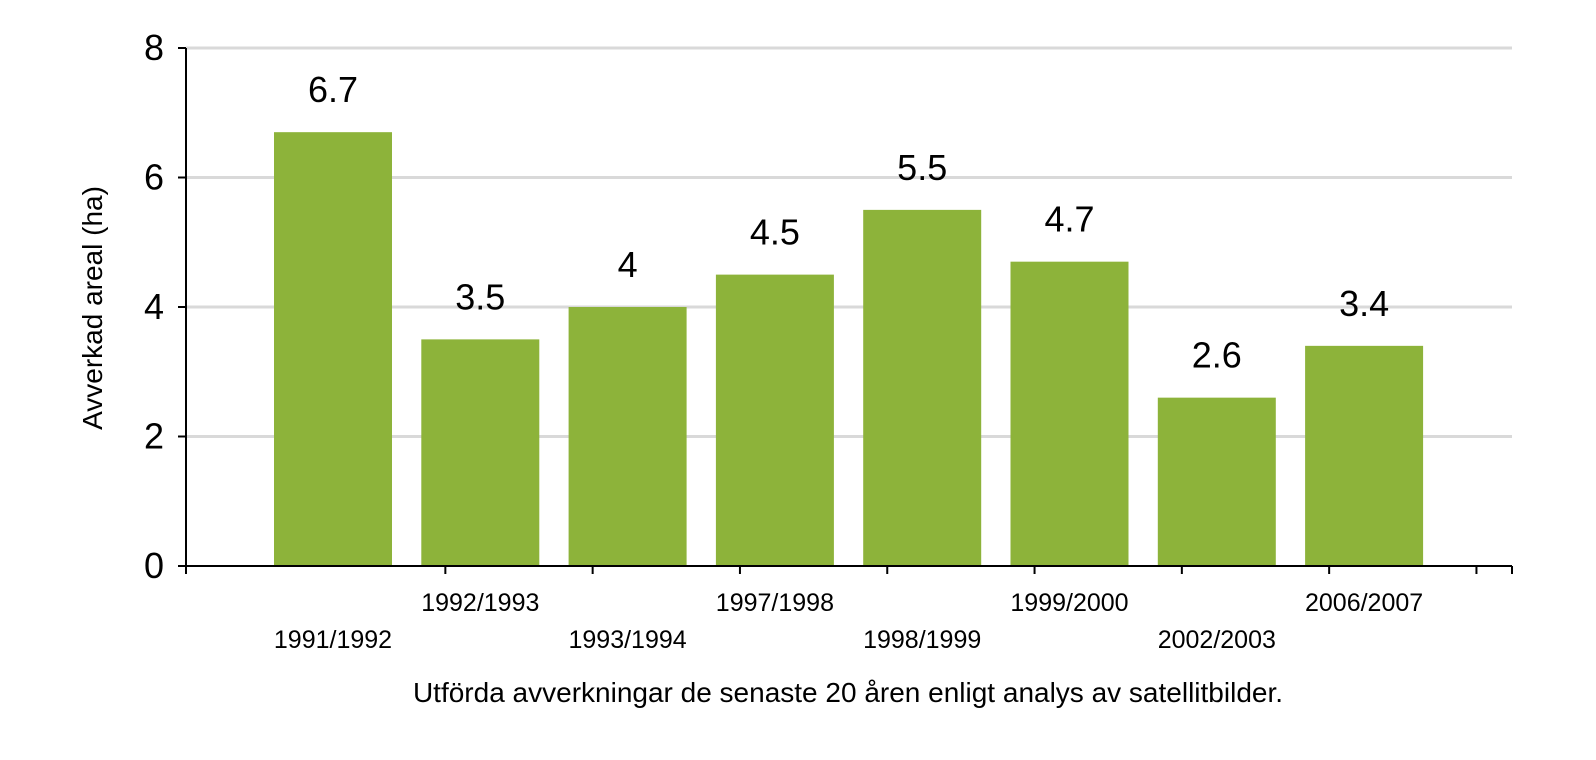 Image resolution: width=1596 pixels, height=760 pixels. What do you see at coordinates (1069, 219) in the screenshot?
I see `data-label: 4.7` at bounding box center [1069, 219].